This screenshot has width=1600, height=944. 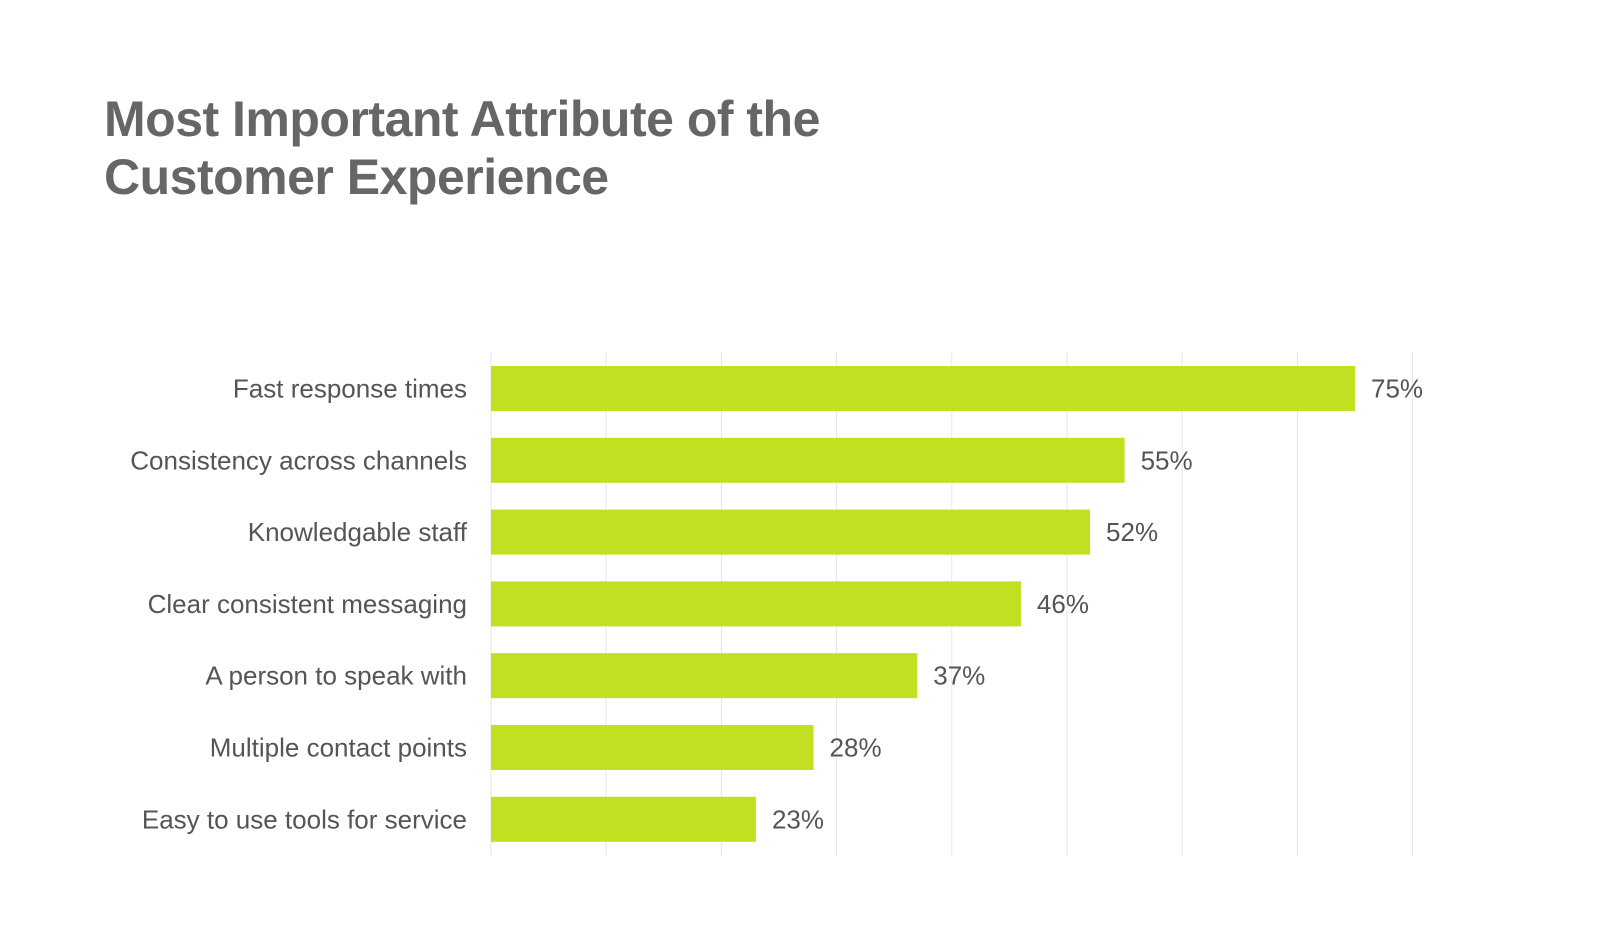 What do you see at coordinates (338, 748) in the screenshot?
I see `category-label: Multiple contact points` at bounding box center [338, 748].